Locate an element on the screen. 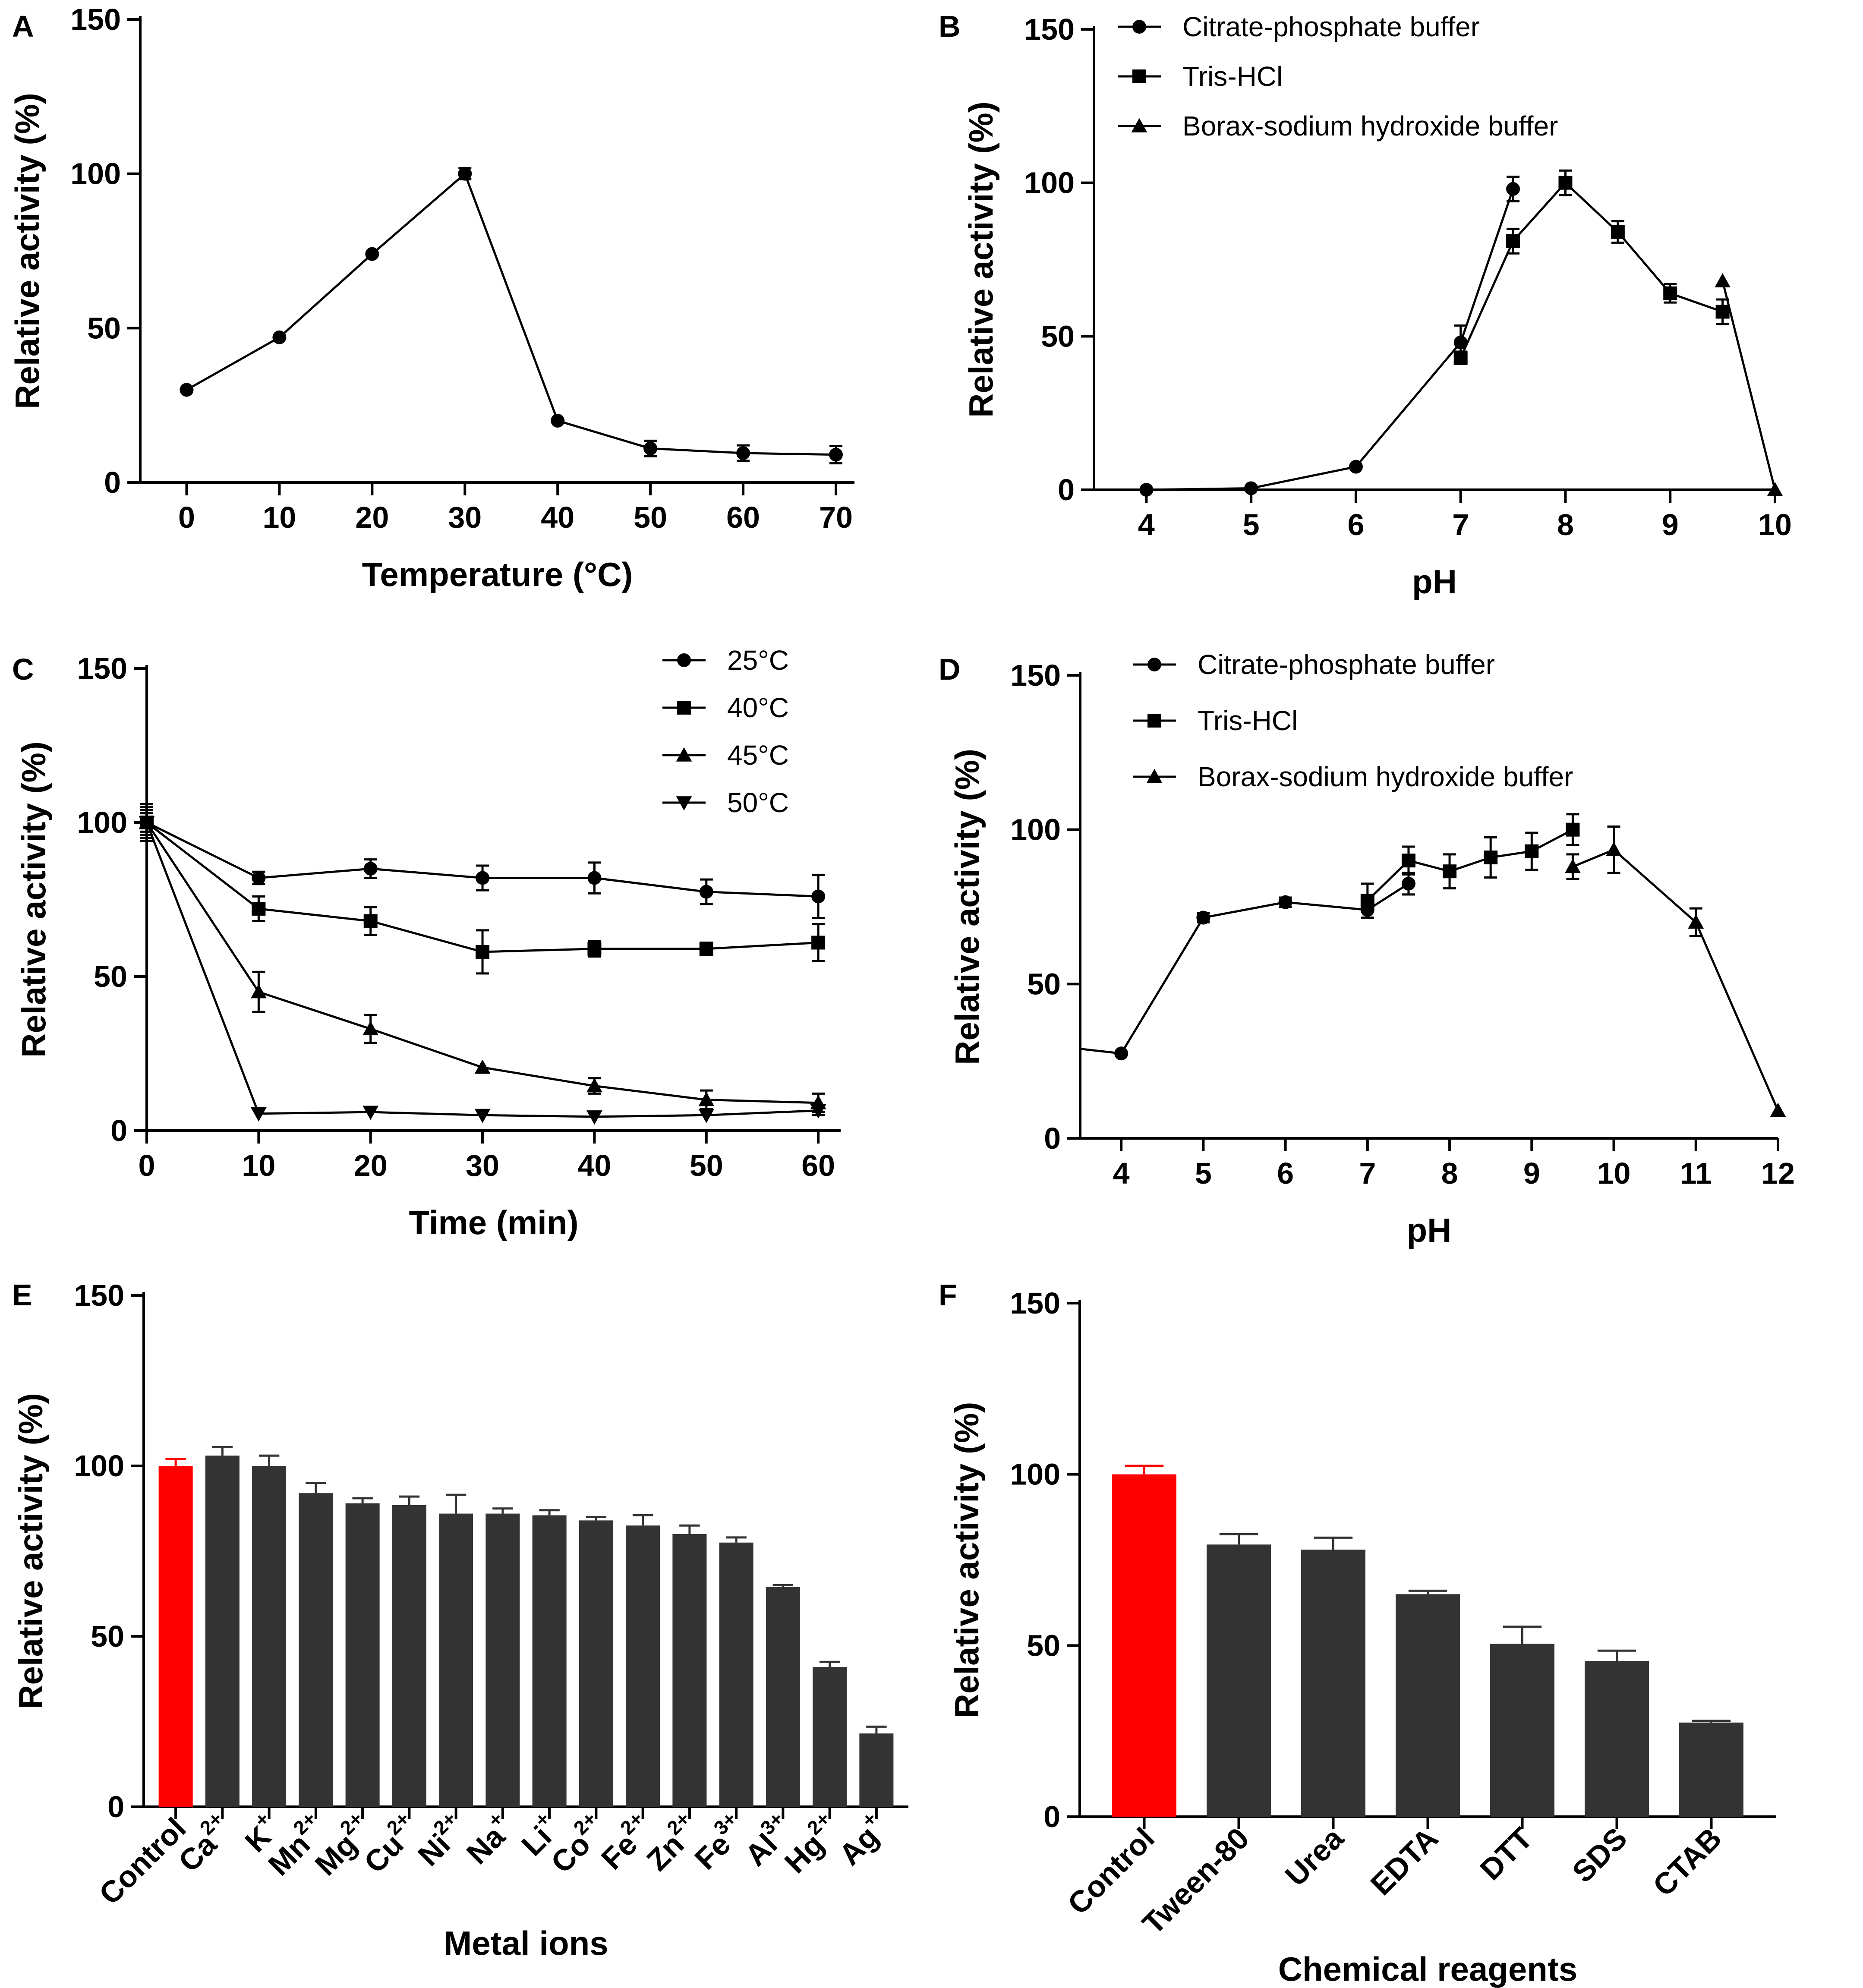 This screenshot has height=1988, width=1863. x-tick-label: 11 is located at coordinates (1696, 1173).